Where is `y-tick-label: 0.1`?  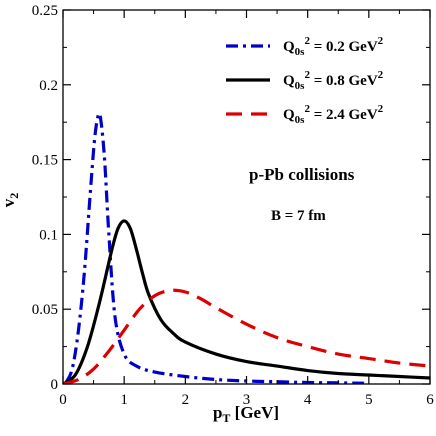 y-tick-label: 0.1 is located at coordinates (48, 235).